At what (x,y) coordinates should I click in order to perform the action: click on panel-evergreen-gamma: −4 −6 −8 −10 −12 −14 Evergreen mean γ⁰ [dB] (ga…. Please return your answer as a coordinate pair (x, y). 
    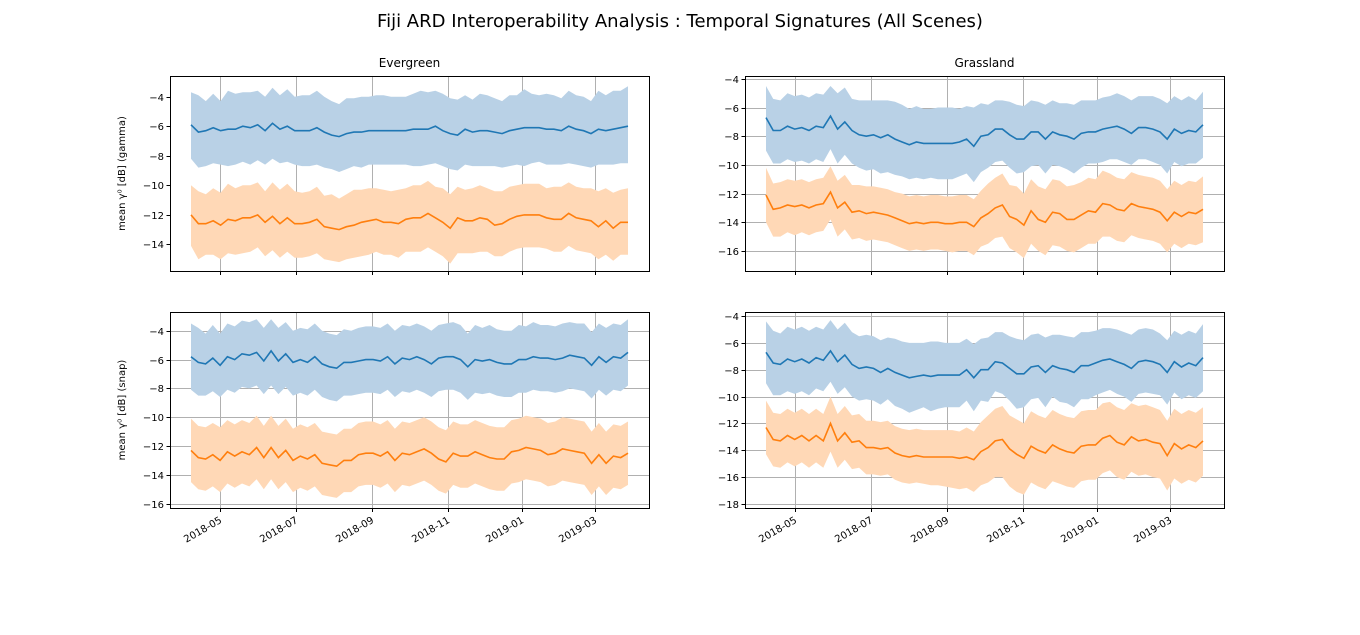
    Looking at the image, I should click on (383, 165).